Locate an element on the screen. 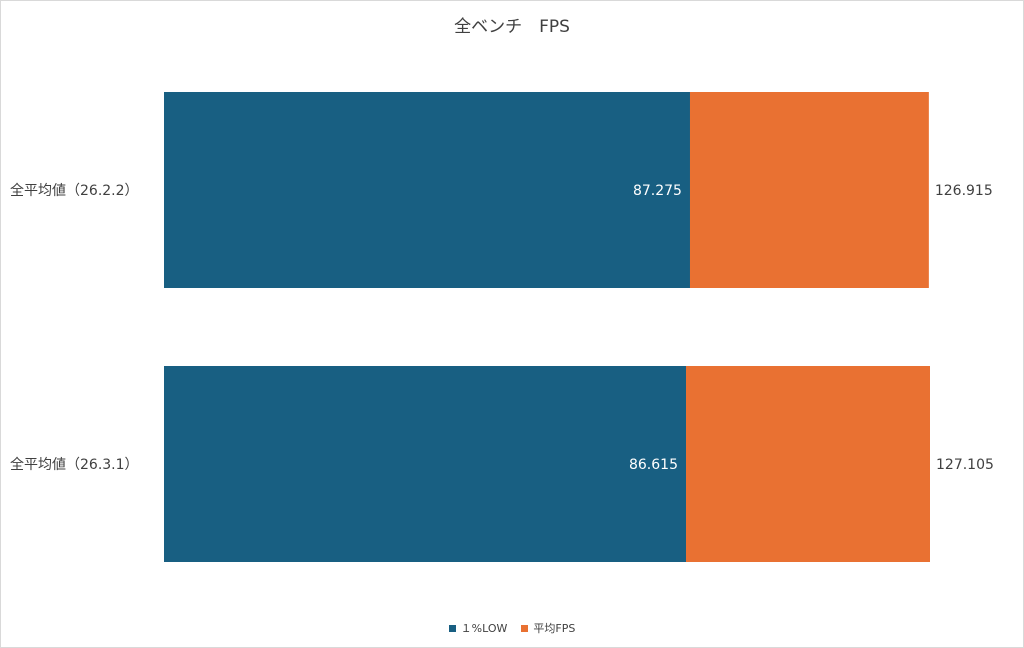 The height and width of the screenshot is (648, 1024). data-label-one-percent-low: 87.275 is located at coordinates (657, 191).